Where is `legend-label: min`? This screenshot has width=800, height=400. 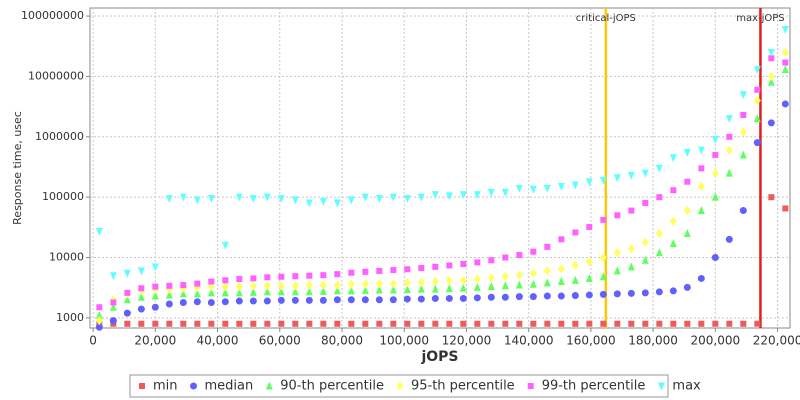
legend-label: min is located at coordinates (165, 386).